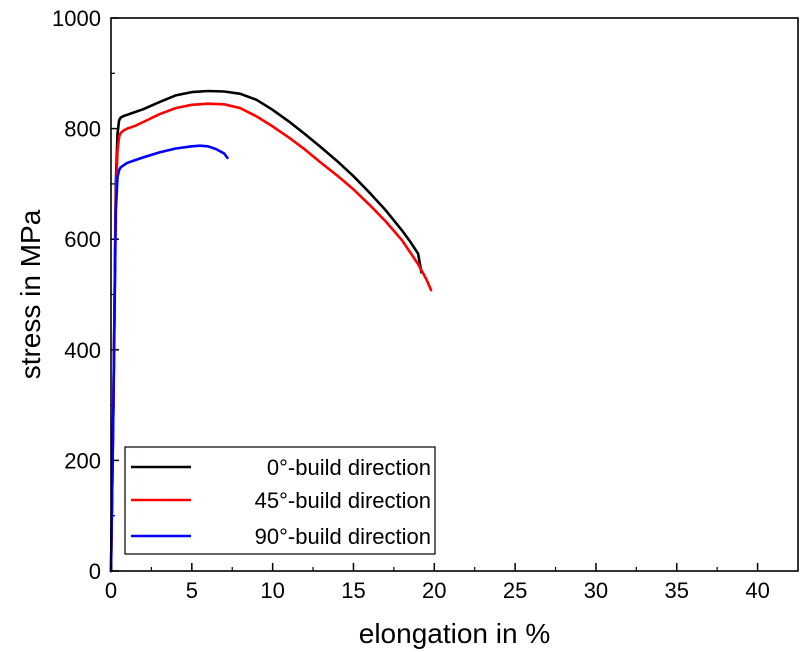 Image resolution: width=800 pixels, height=652 pixels. Describe the element at coordinates (76, 295) in the screenshot. I see `y-tick-labels: 0 200 400 600 800 1000` at that location.